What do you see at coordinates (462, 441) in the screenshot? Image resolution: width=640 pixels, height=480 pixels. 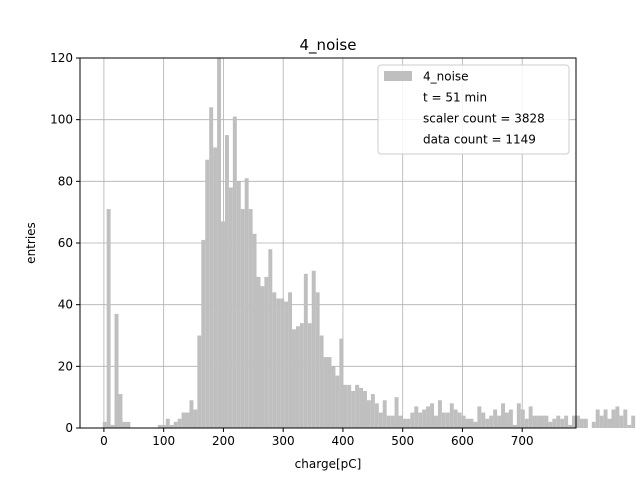 I see `x-tick-label: 600` at bounding box center [462, 441].